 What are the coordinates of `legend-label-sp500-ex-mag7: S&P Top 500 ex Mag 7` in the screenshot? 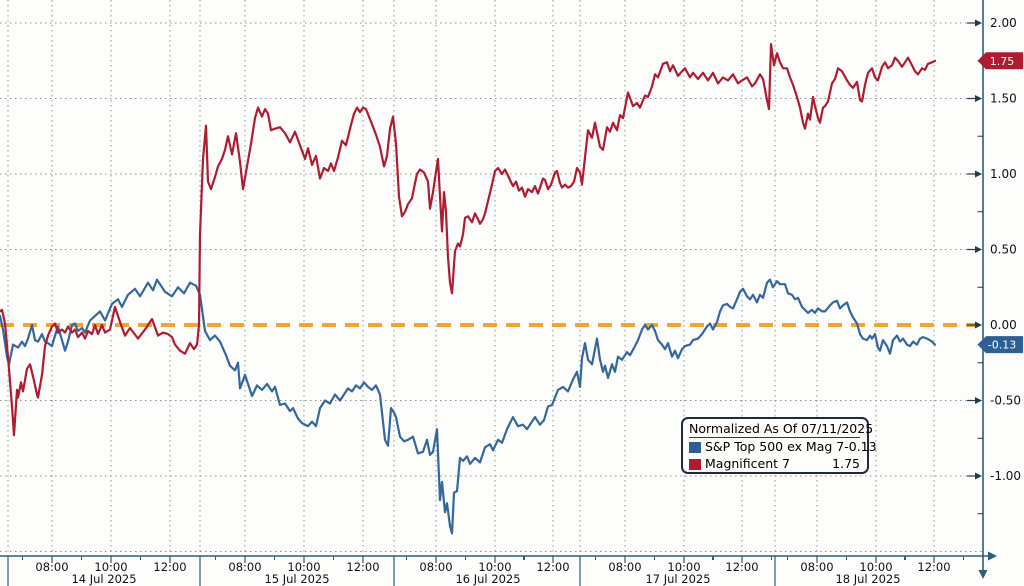 It's located at (775, 446).